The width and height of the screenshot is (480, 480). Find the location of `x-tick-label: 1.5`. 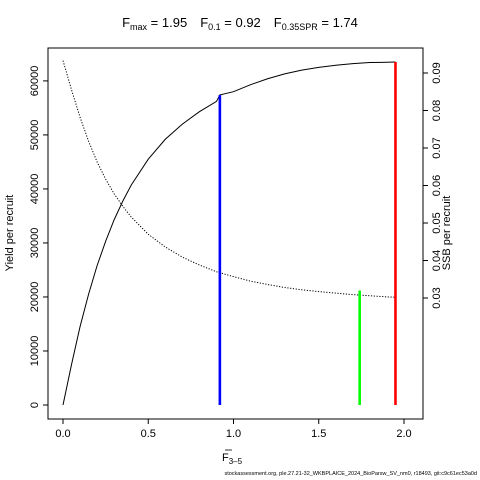

x-tick-label: 1.5 is located at coordinates (318, 434).